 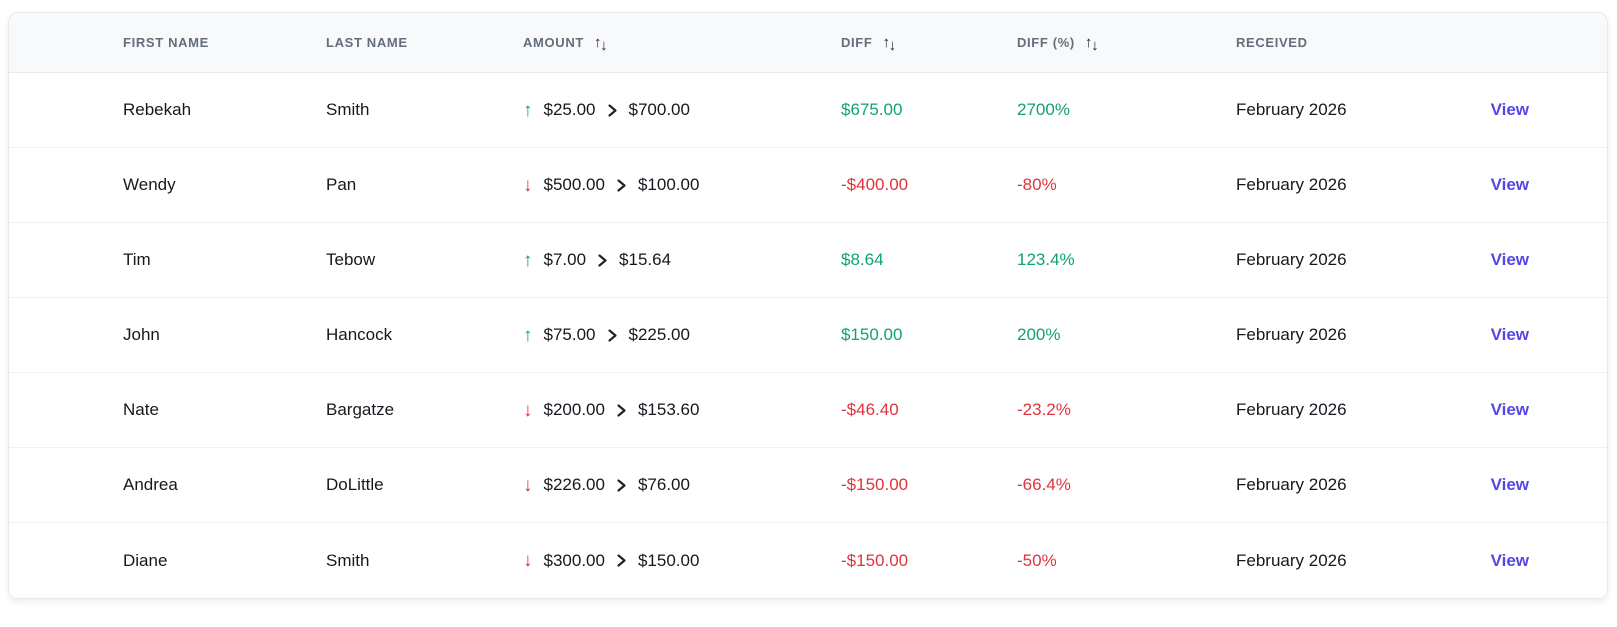 I want to click on sort-amount-icon: ↑↓, so click(x=600, y=43).